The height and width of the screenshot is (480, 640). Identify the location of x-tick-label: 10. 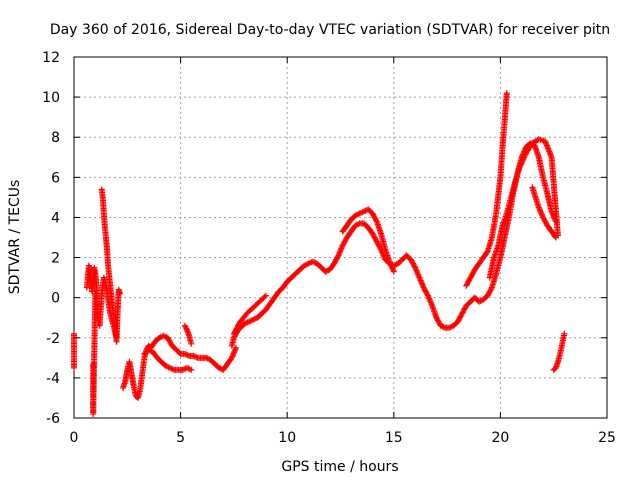
(287, 438).